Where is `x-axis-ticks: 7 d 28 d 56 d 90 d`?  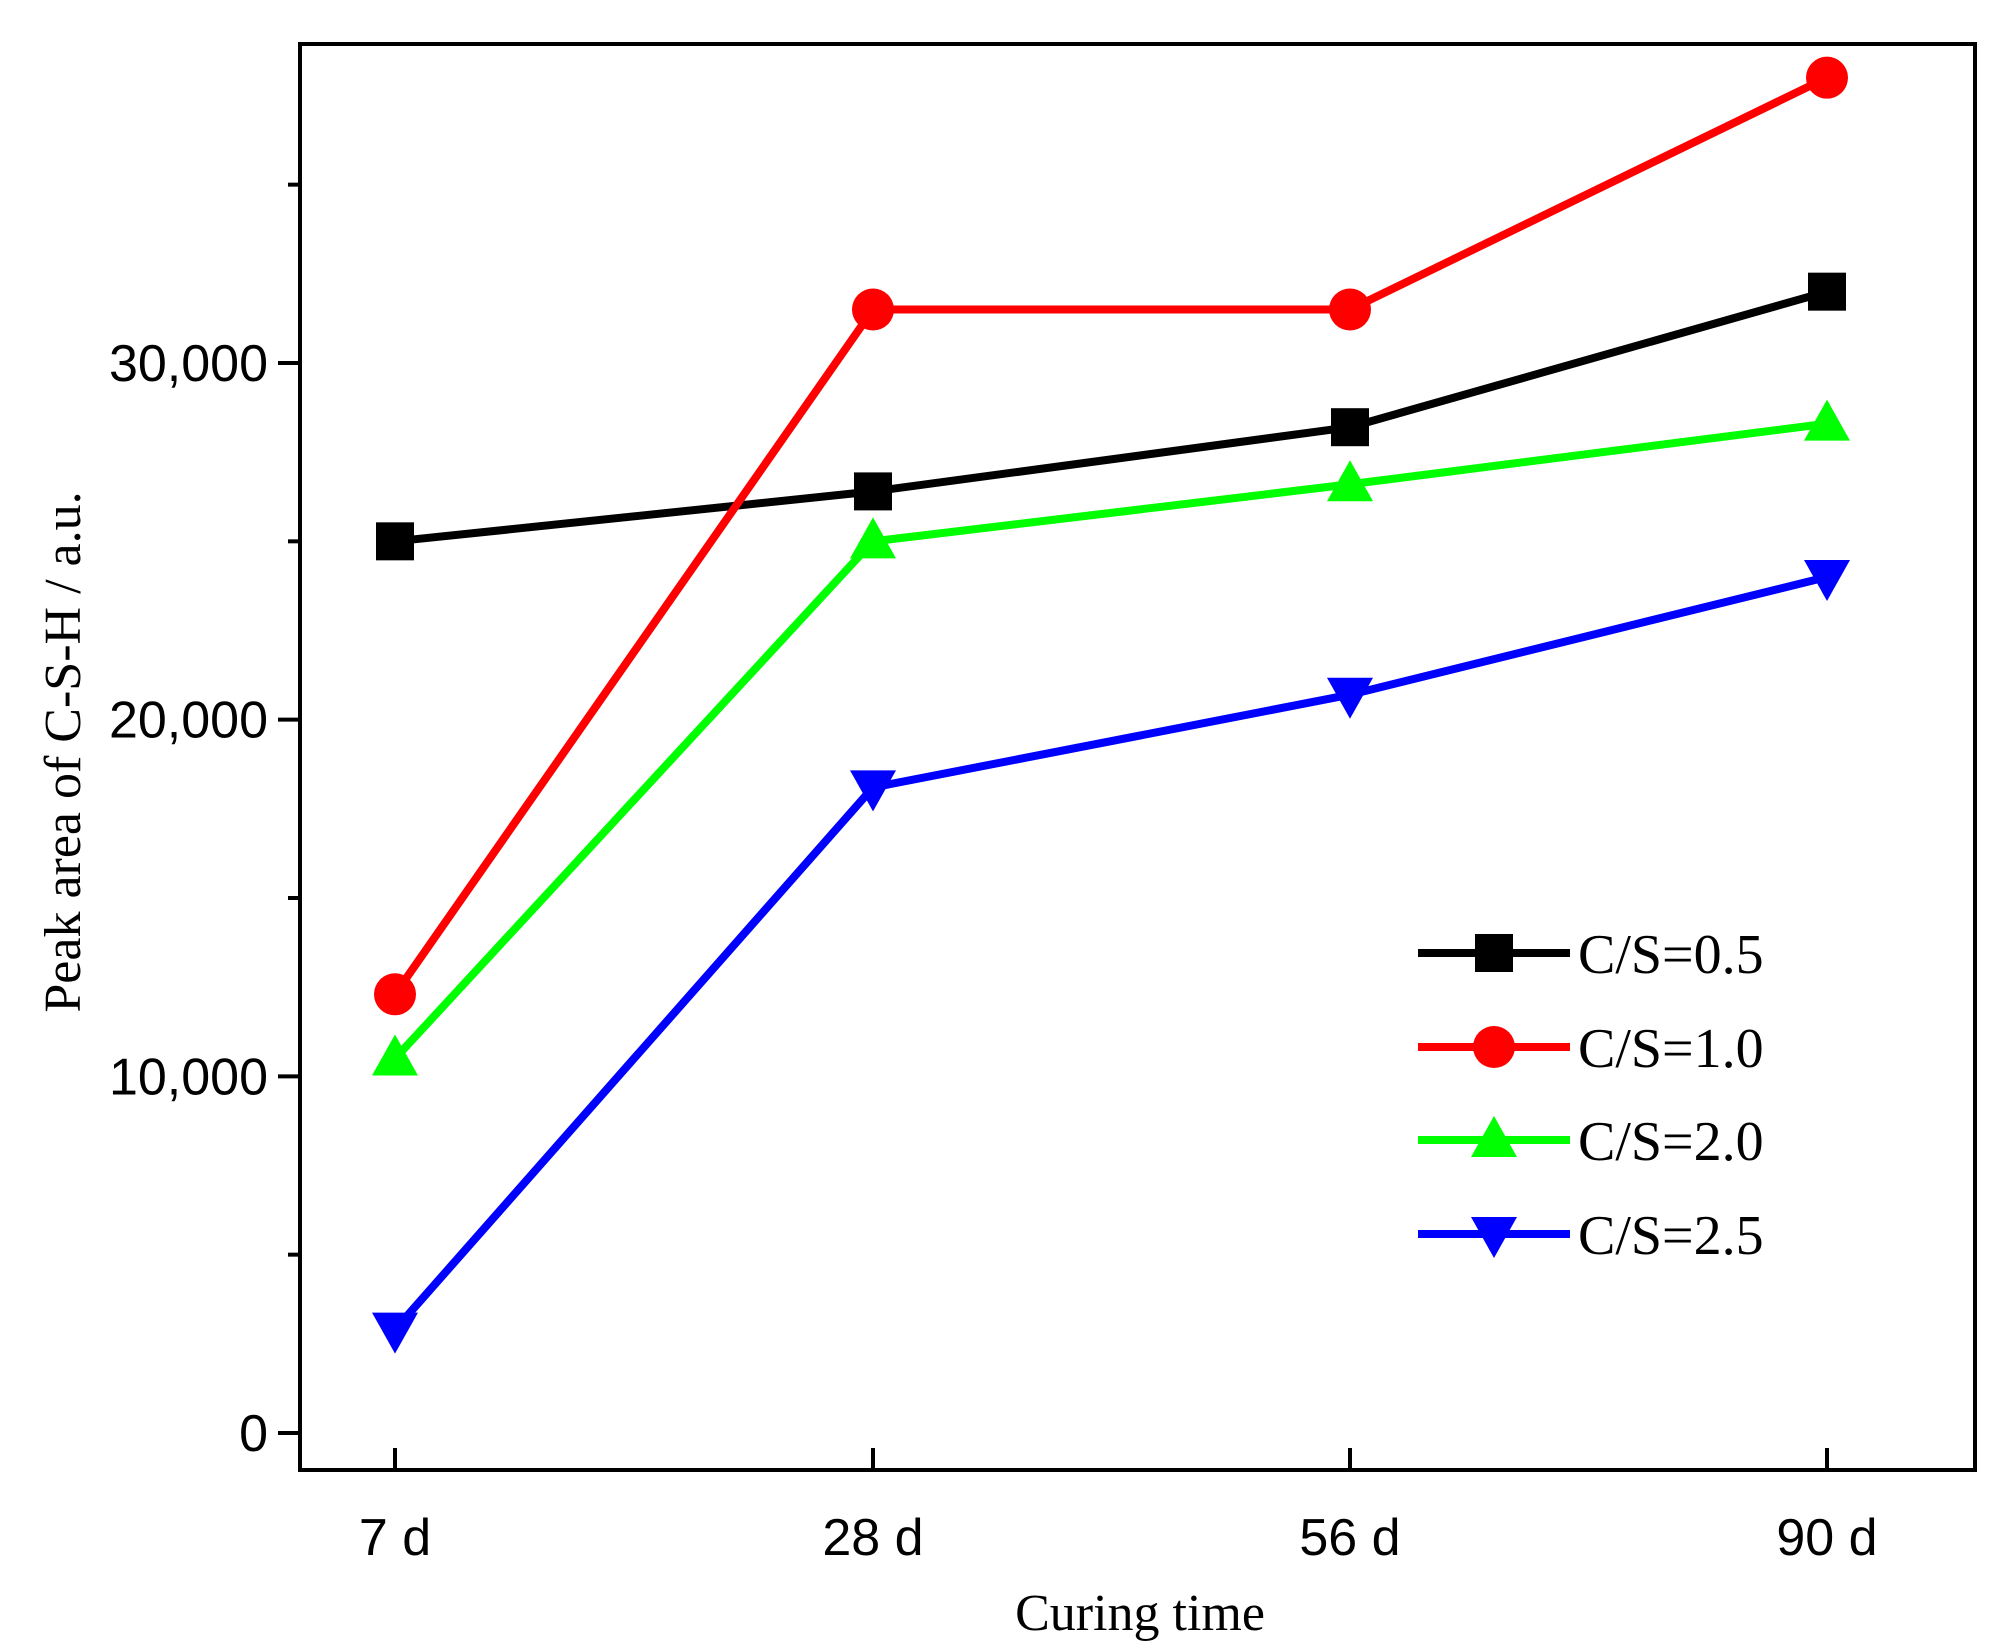 x-axis-ticks: 7 d 28 d 56 d 90 d is located at coordinates (1118, 1507).